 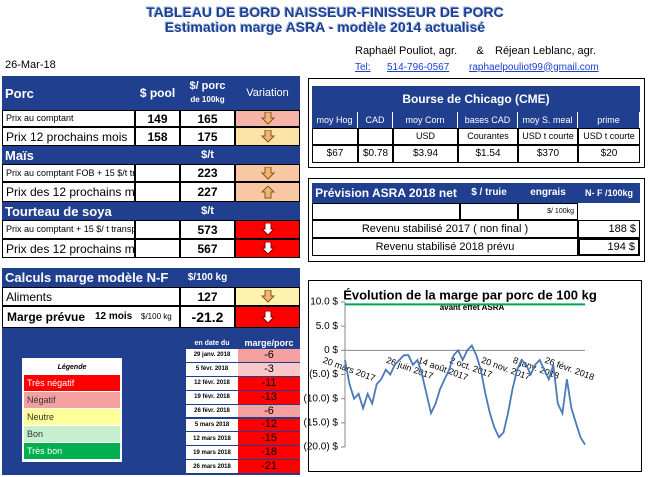 What do you see at coordinates (488, 136) in the screenshot?
I see `cell: Courantes` at bounding box center [488, 136].